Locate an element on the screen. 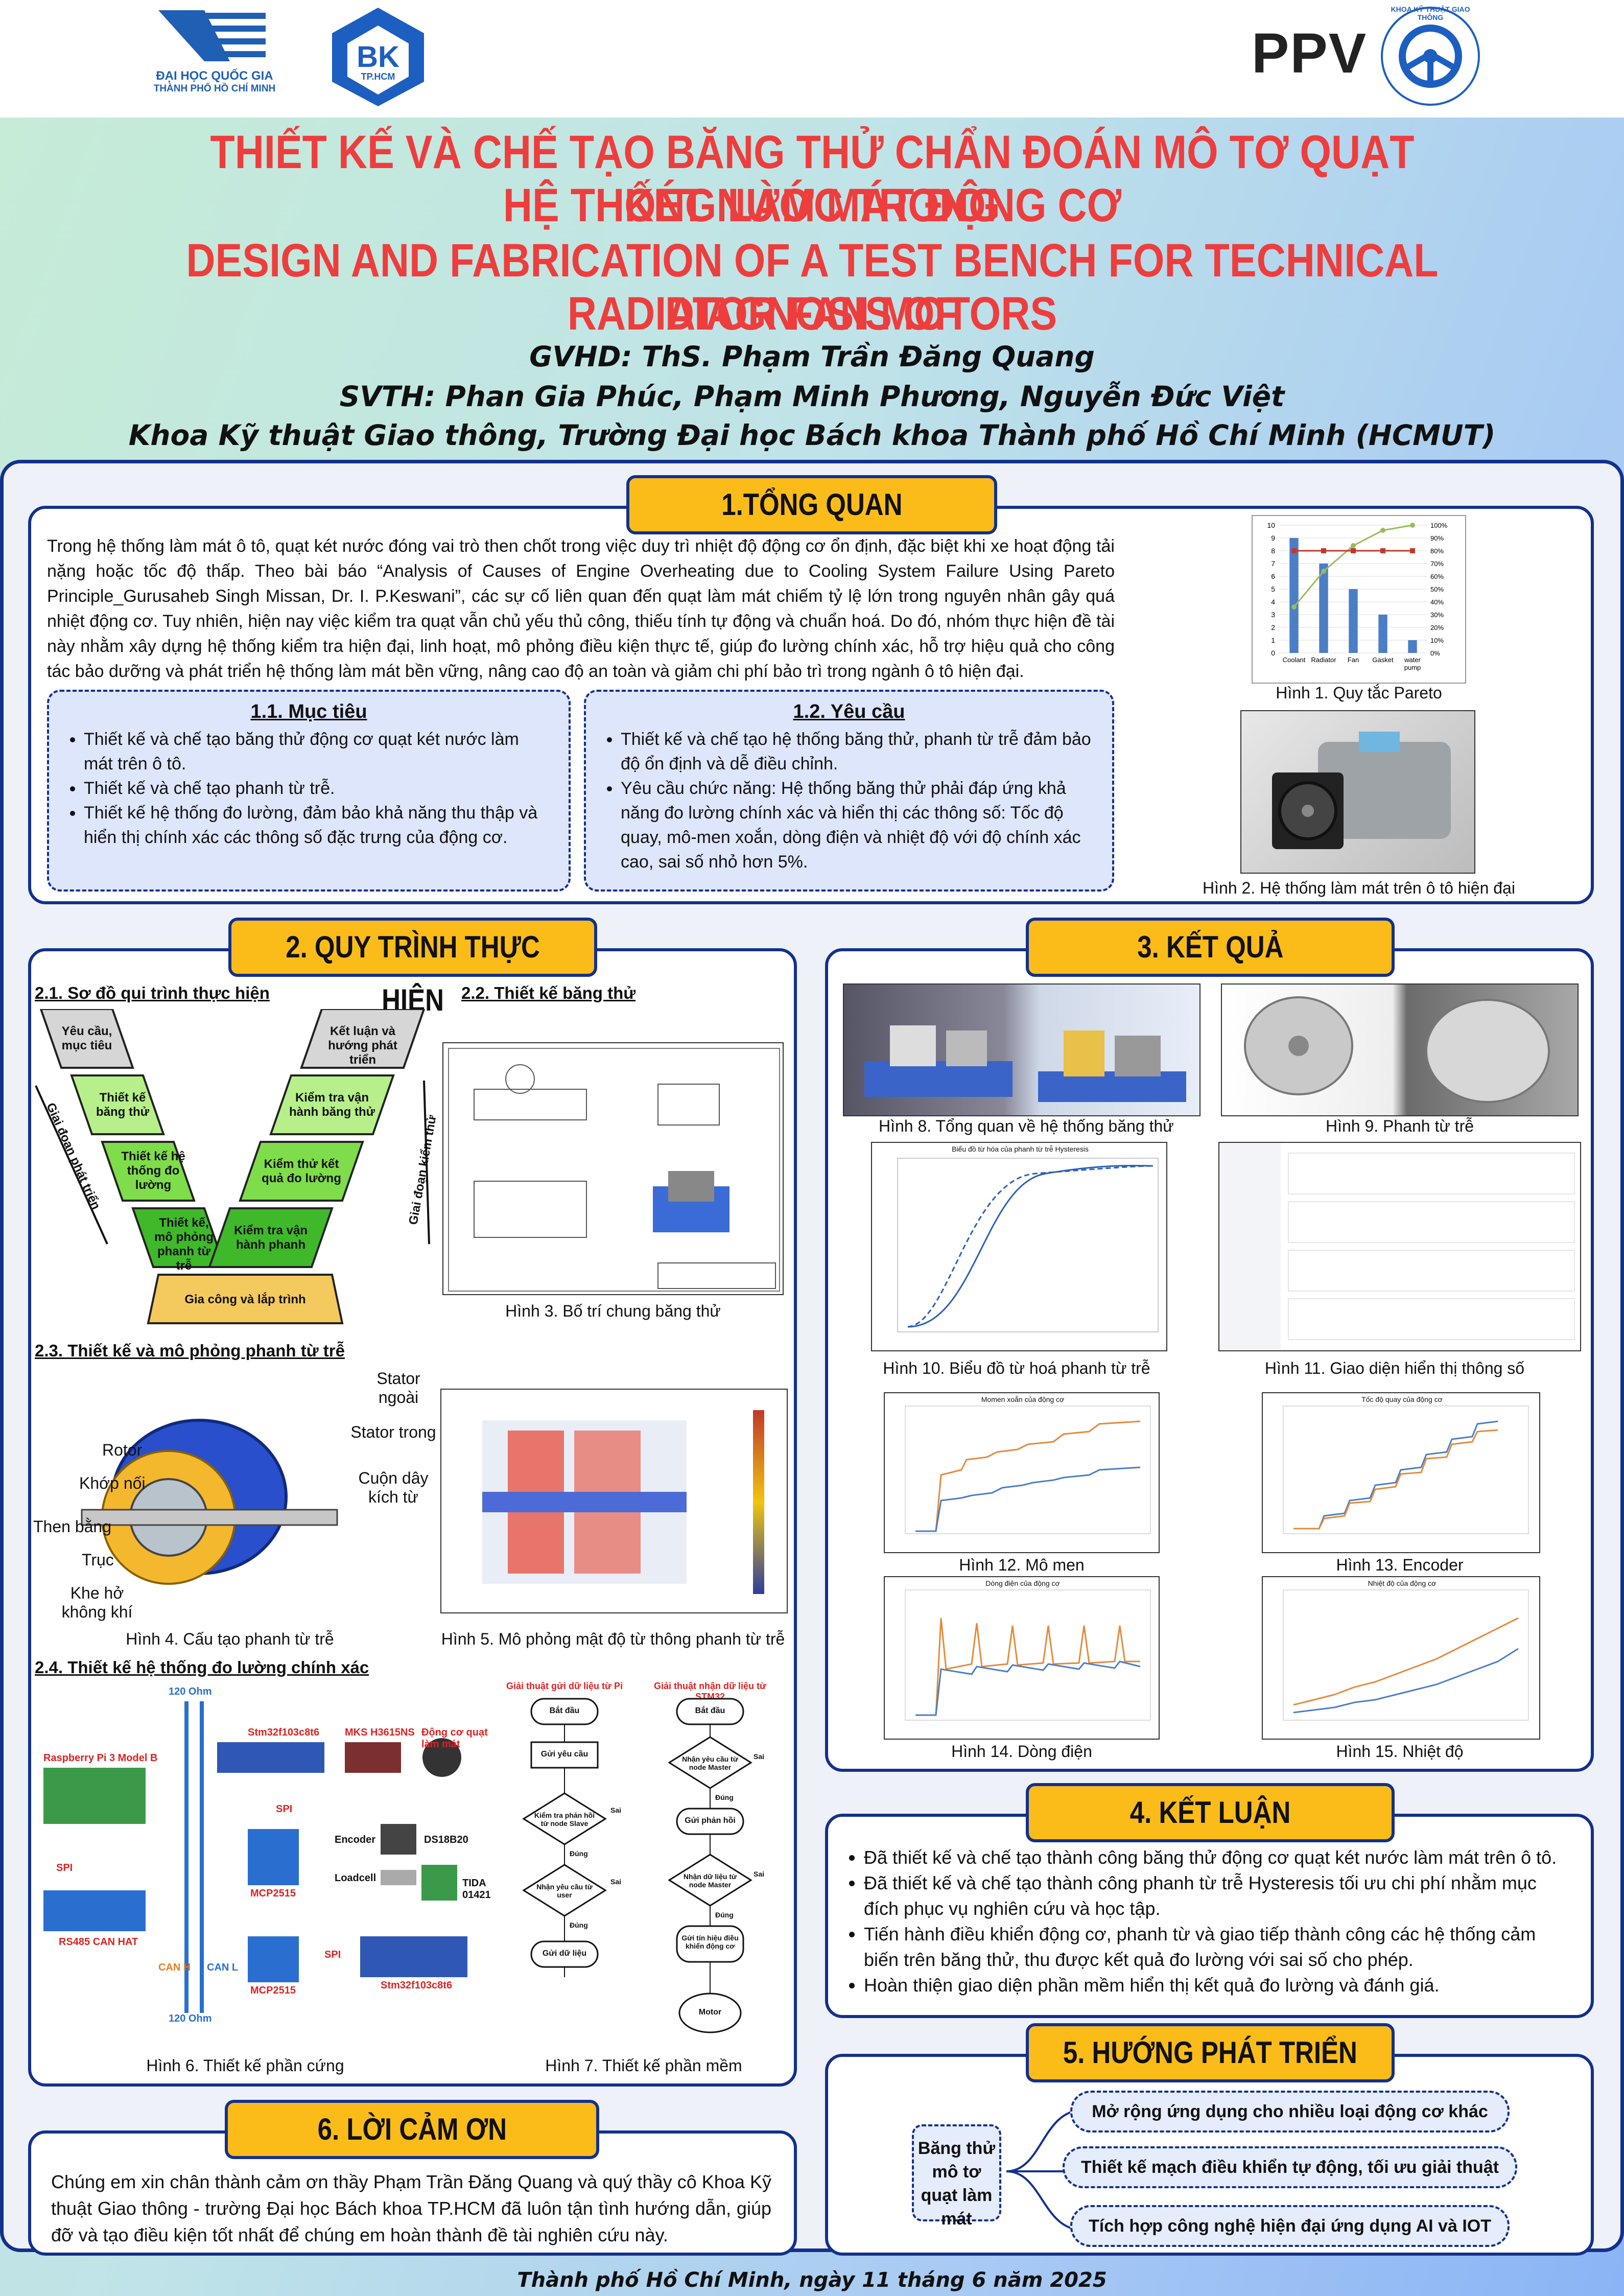 The height and width of the screenshot is (2296, 1624). section-thanks-title: 6. LỜI CẢM ƠN is located at coordinates (412, 2129).